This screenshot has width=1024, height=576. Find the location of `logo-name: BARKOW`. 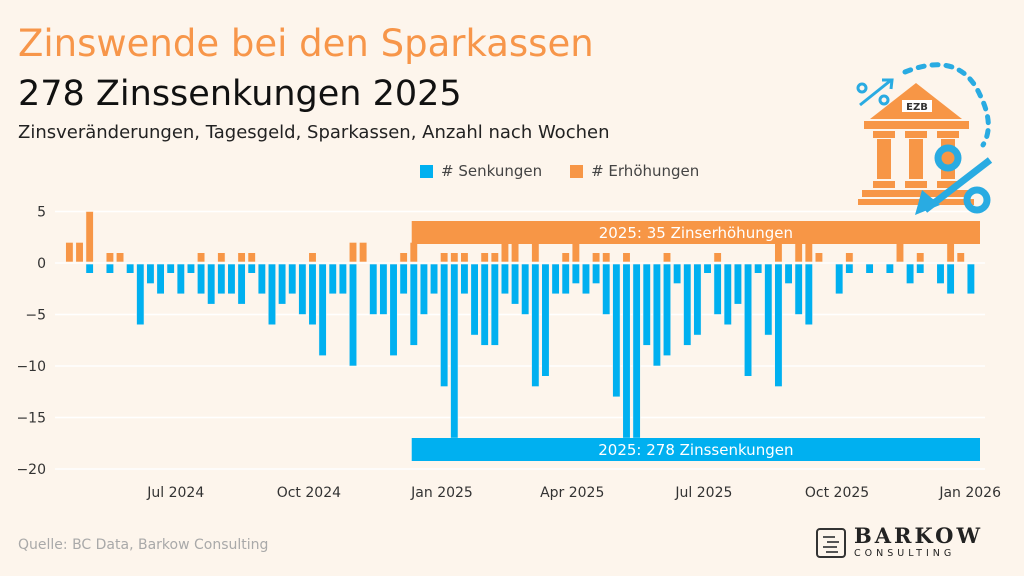

logo-name: BARKOW is located at coordinates (919, 535).